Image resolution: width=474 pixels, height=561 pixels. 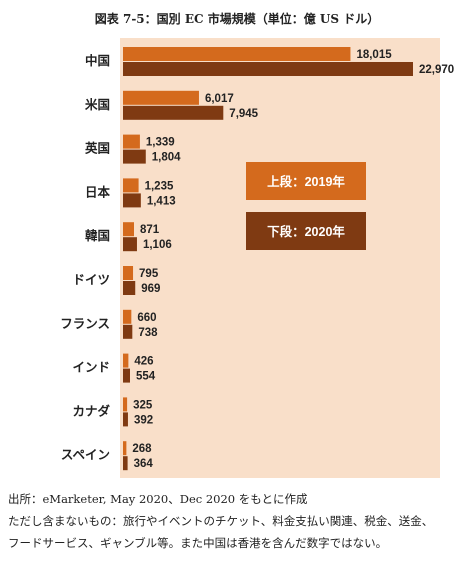 I want to click on category-label: インド, so click(x=91, y=368).